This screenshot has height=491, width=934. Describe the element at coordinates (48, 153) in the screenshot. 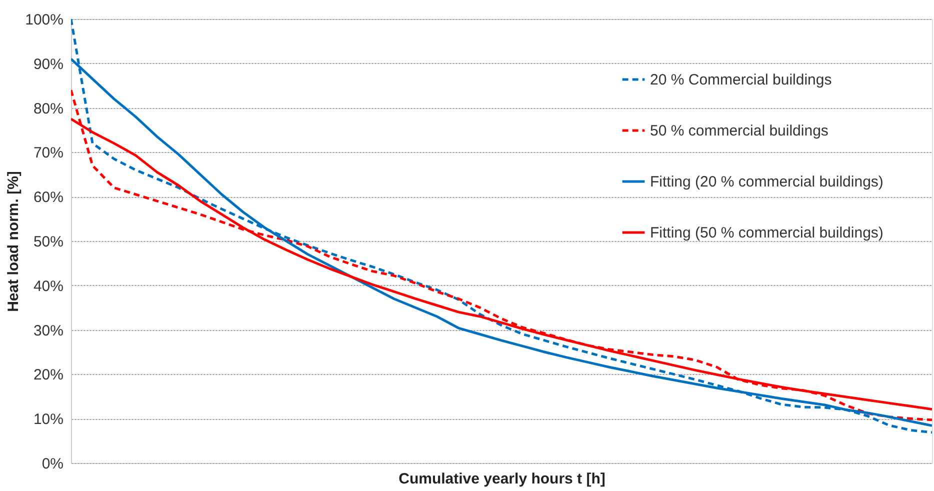

I see `y-tick-label: 70%` at that location.